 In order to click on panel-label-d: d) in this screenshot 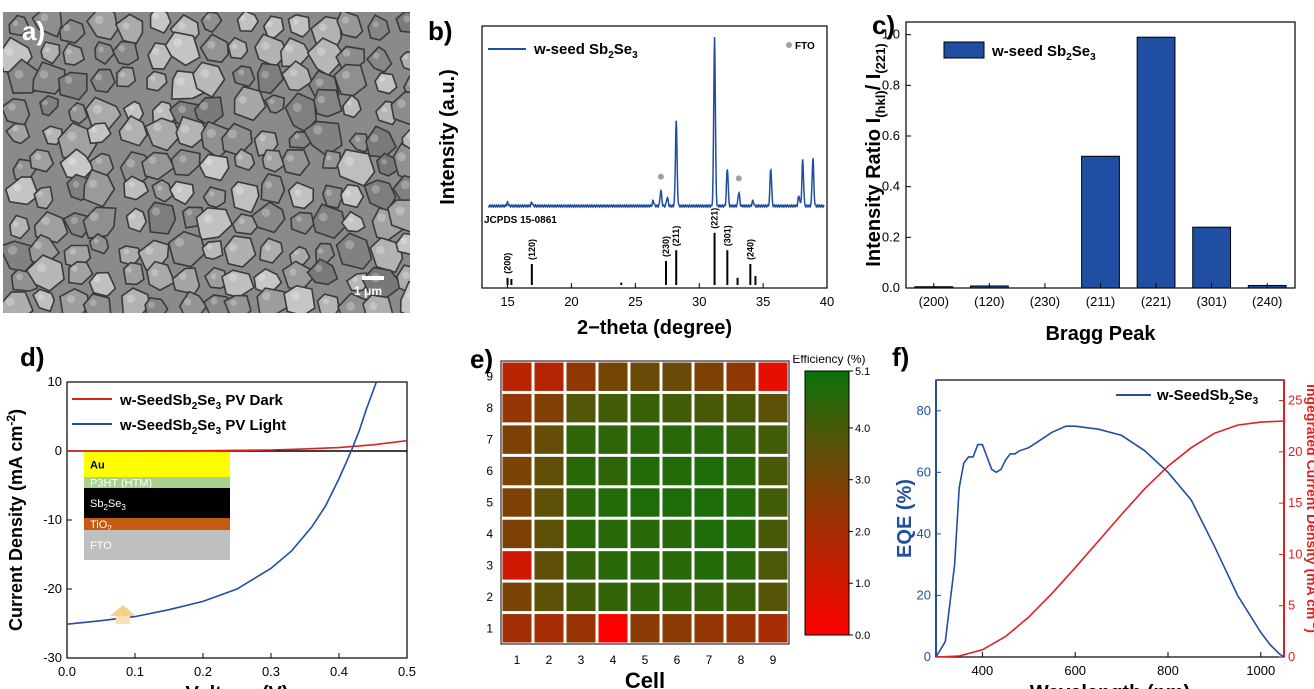, I will do `click(32, 357)`.